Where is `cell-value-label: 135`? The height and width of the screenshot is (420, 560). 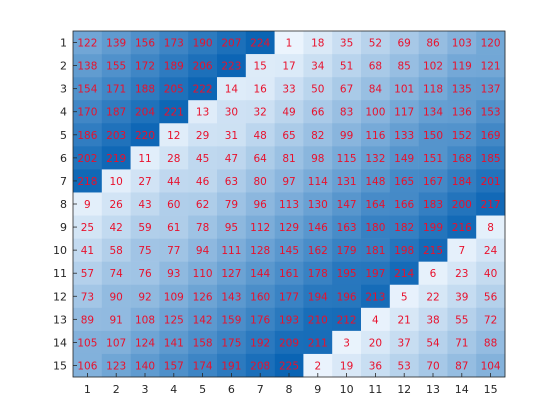 cell-value-label: 135 is located at coordinates (462, 90).